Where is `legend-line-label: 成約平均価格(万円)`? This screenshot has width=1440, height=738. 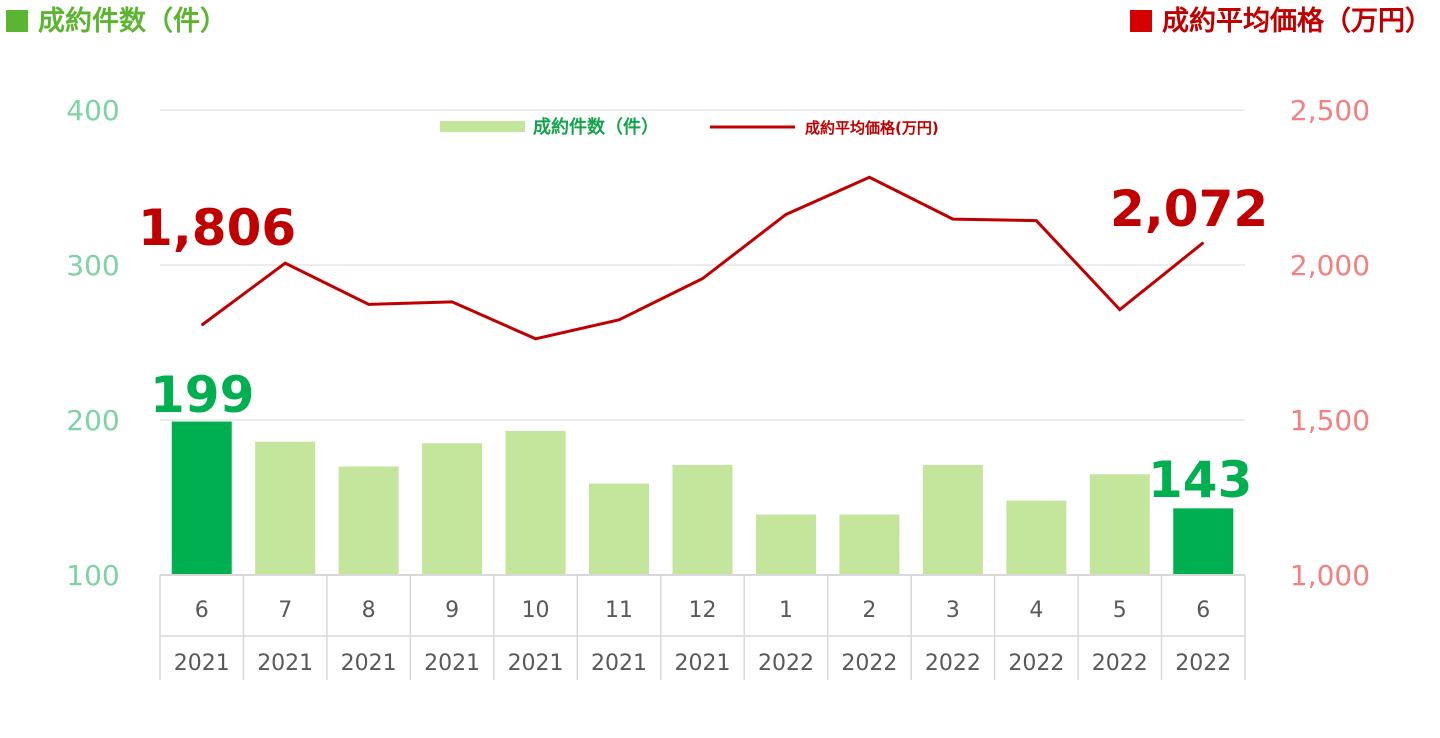
legend-line-label: 成約平均価格(万円) is located at coordinates (872, 128).